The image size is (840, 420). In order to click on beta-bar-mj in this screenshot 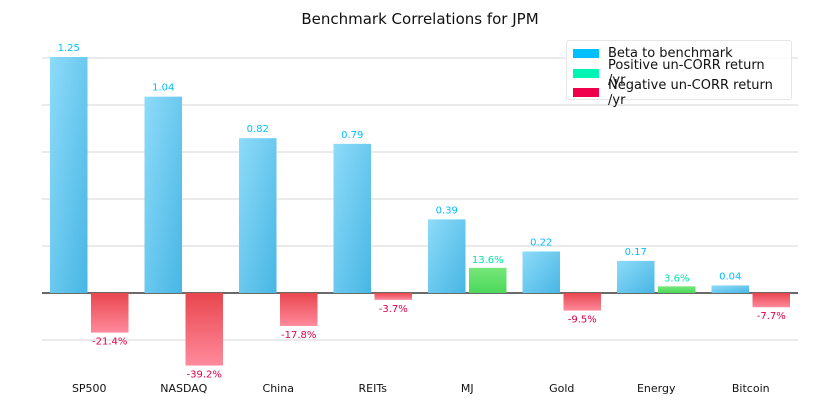, I will do `click(447, 256)`.